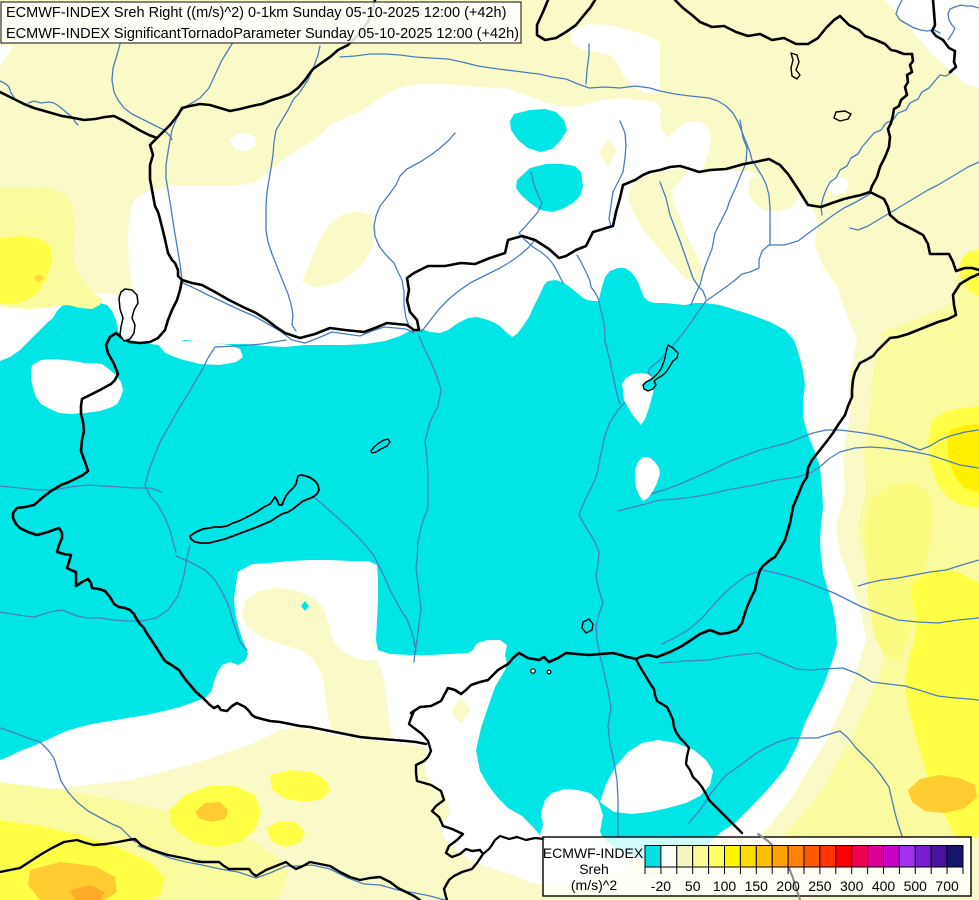  What do you see at coordinates (788, 886) in the screenshot?
I see `svg-text: 200` at bounding box center [788, 886].